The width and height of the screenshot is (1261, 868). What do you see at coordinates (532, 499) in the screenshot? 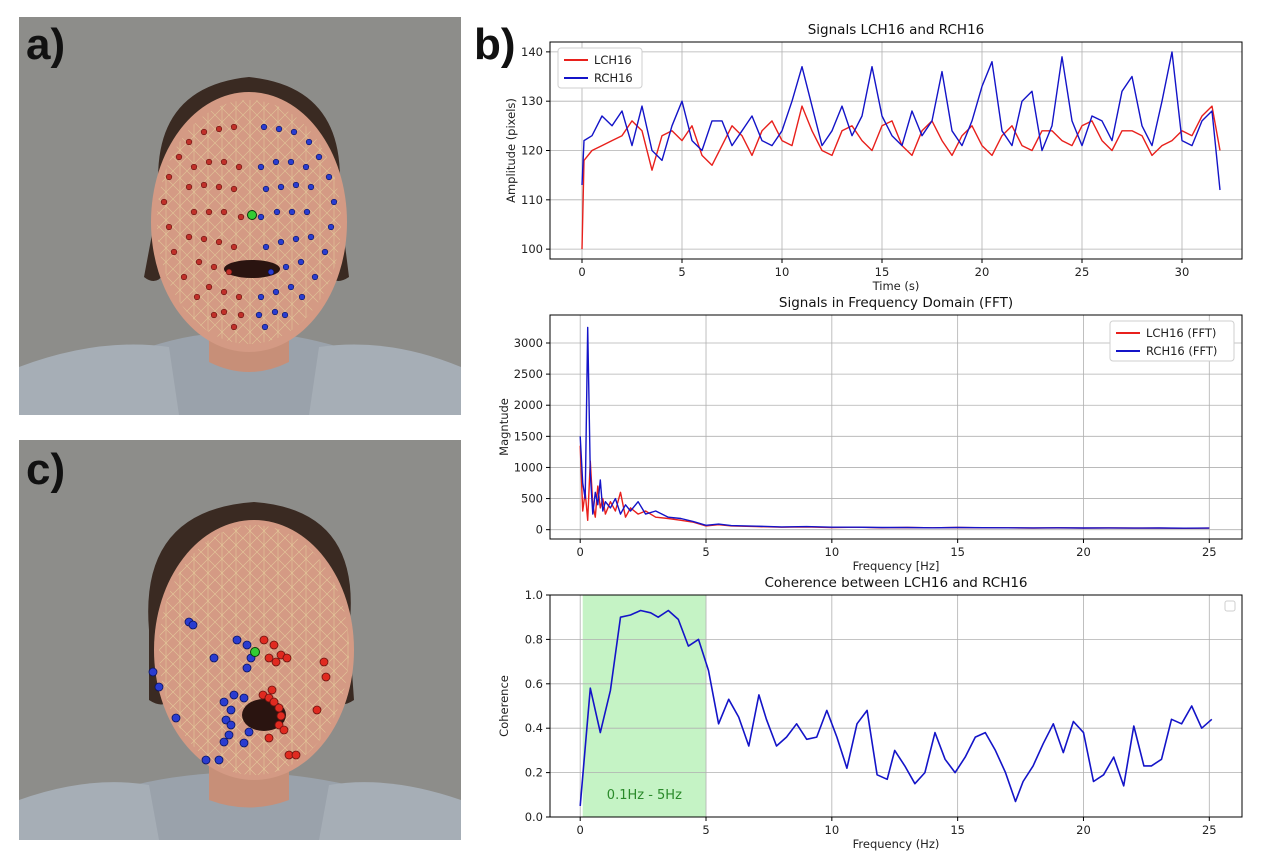
I see `y-tick-label: 500` at bounding box center [532, 499].